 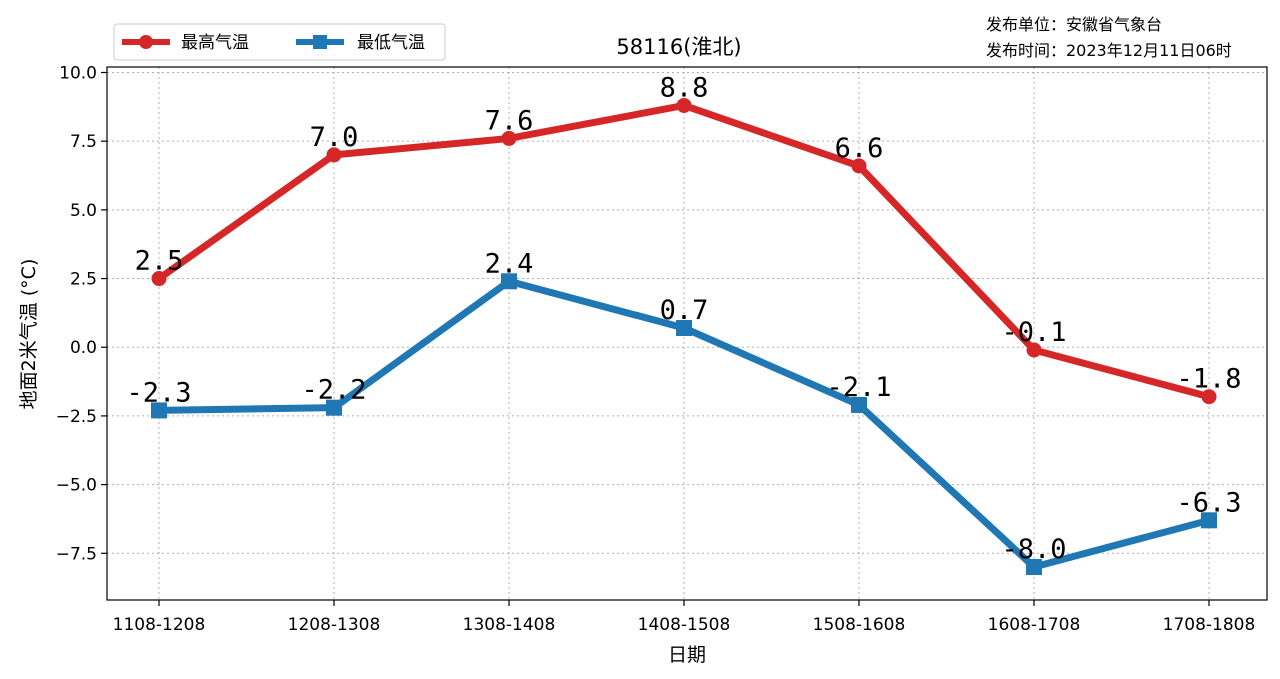 I want to click on legend: 最高气温 最低气温, so click(x=279, y=42).